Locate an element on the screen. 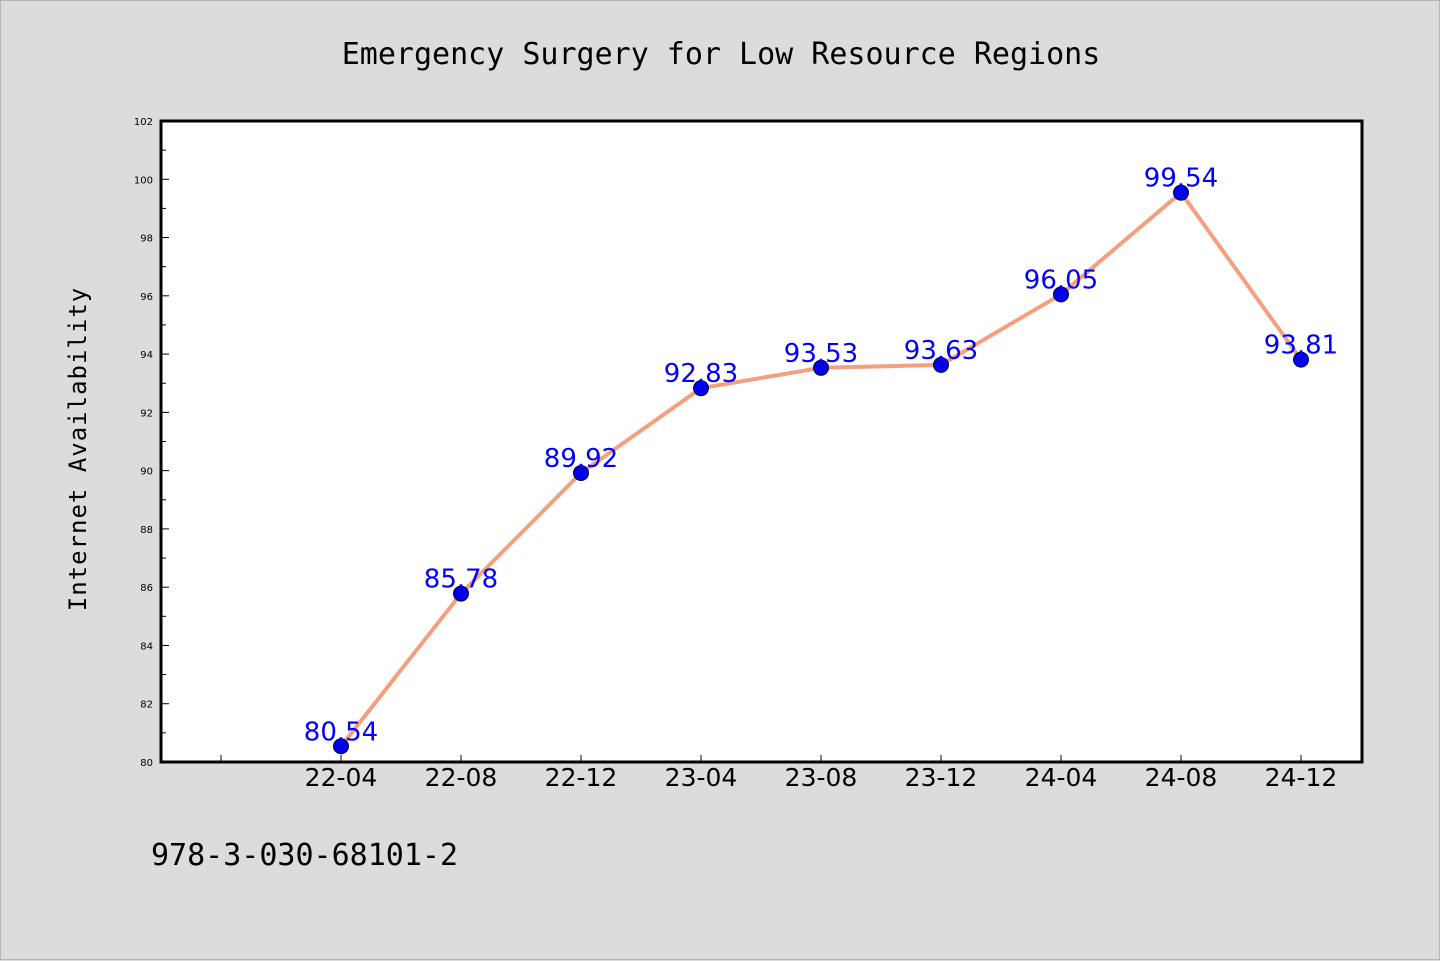  data-label: 92.83 is located at coordinates (701, 374).